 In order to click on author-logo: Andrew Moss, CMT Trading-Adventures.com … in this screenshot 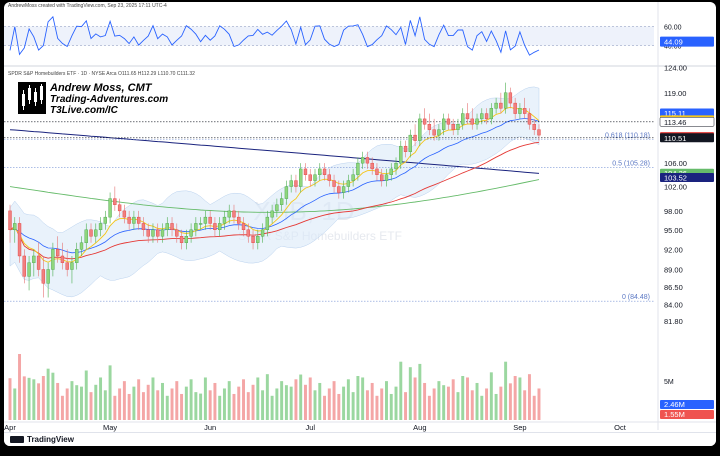, I will do `click(98, 99)`.